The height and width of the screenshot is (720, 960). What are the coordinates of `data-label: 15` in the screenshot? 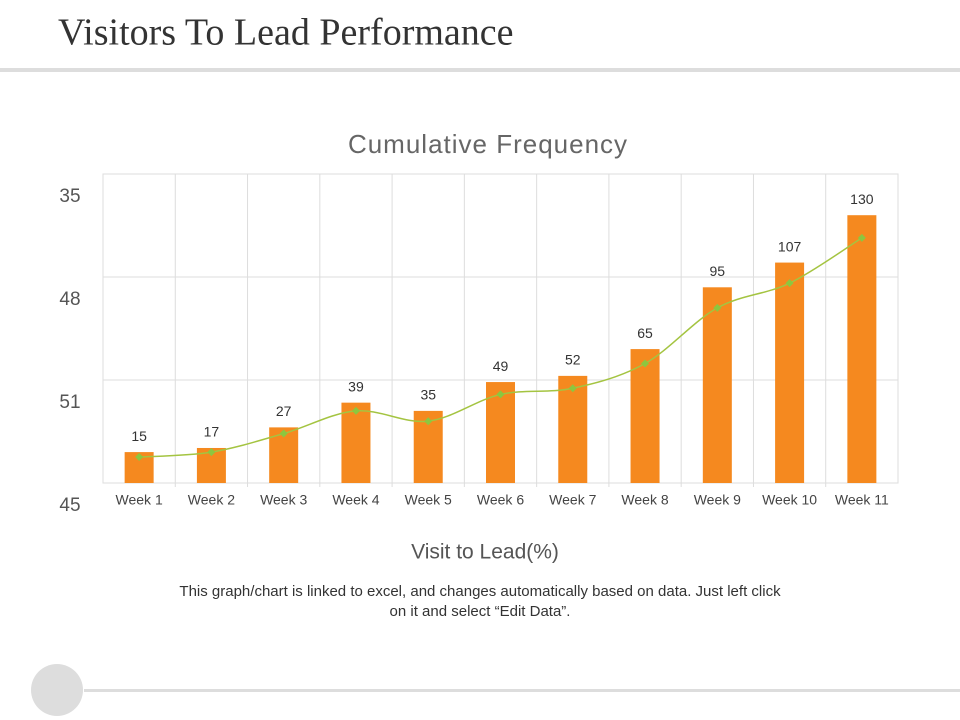 It's located at (139, 436).